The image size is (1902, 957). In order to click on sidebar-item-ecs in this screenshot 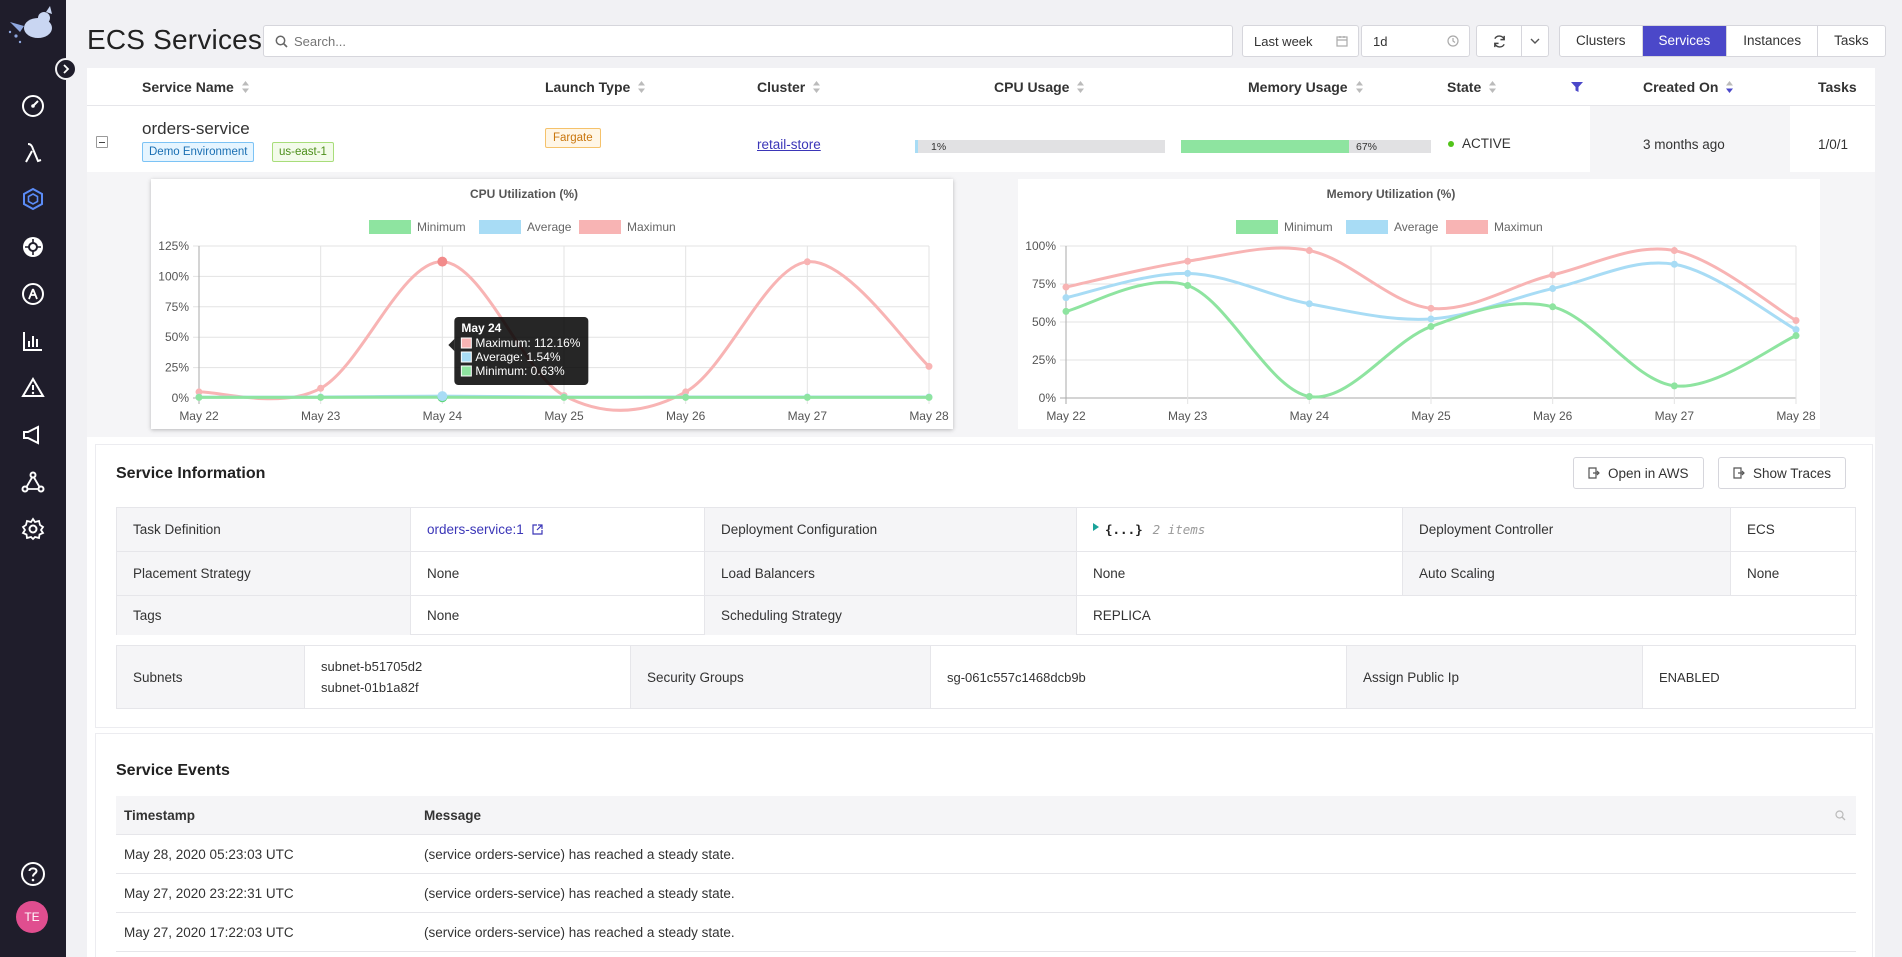, I will do `click(33, 199)`.